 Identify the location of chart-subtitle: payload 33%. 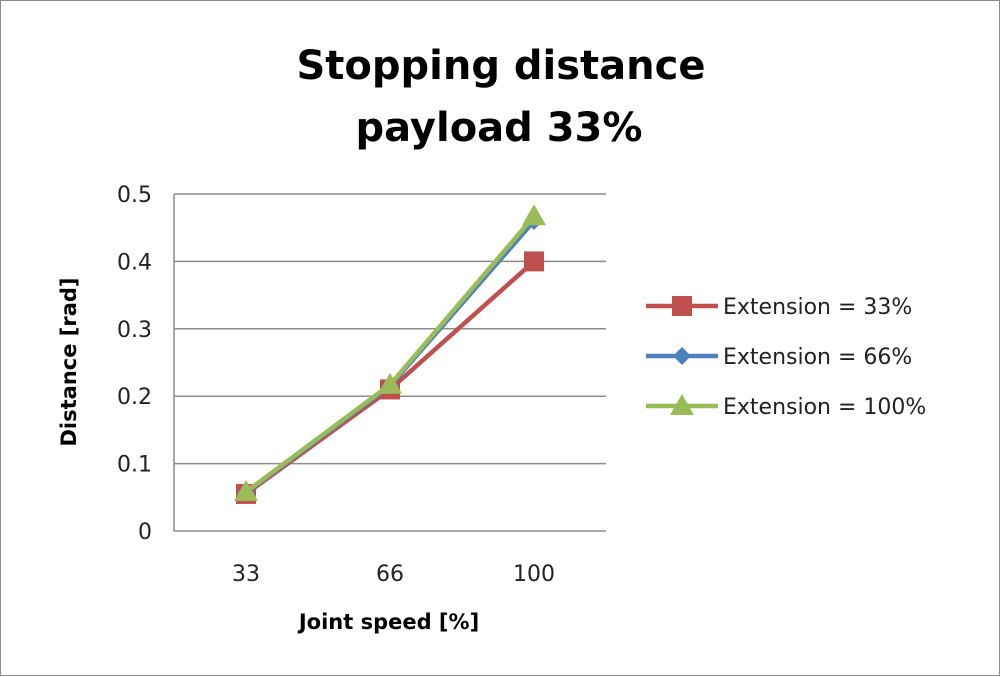
(499, 128).